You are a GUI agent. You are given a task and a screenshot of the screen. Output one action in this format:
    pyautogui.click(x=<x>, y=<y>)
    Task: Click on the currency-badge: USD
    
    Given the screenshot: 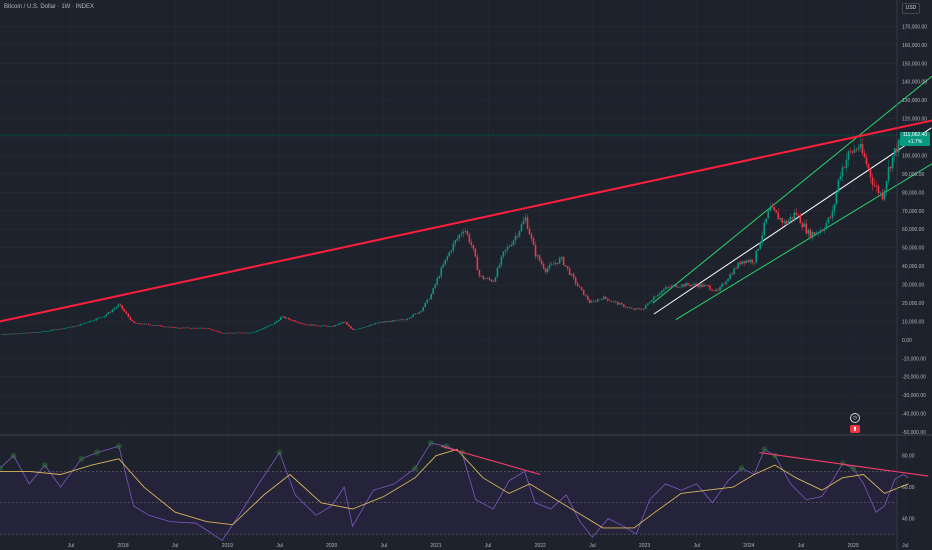 What is the action you would take?
    pyautogui.click(x=911, y=8)
    